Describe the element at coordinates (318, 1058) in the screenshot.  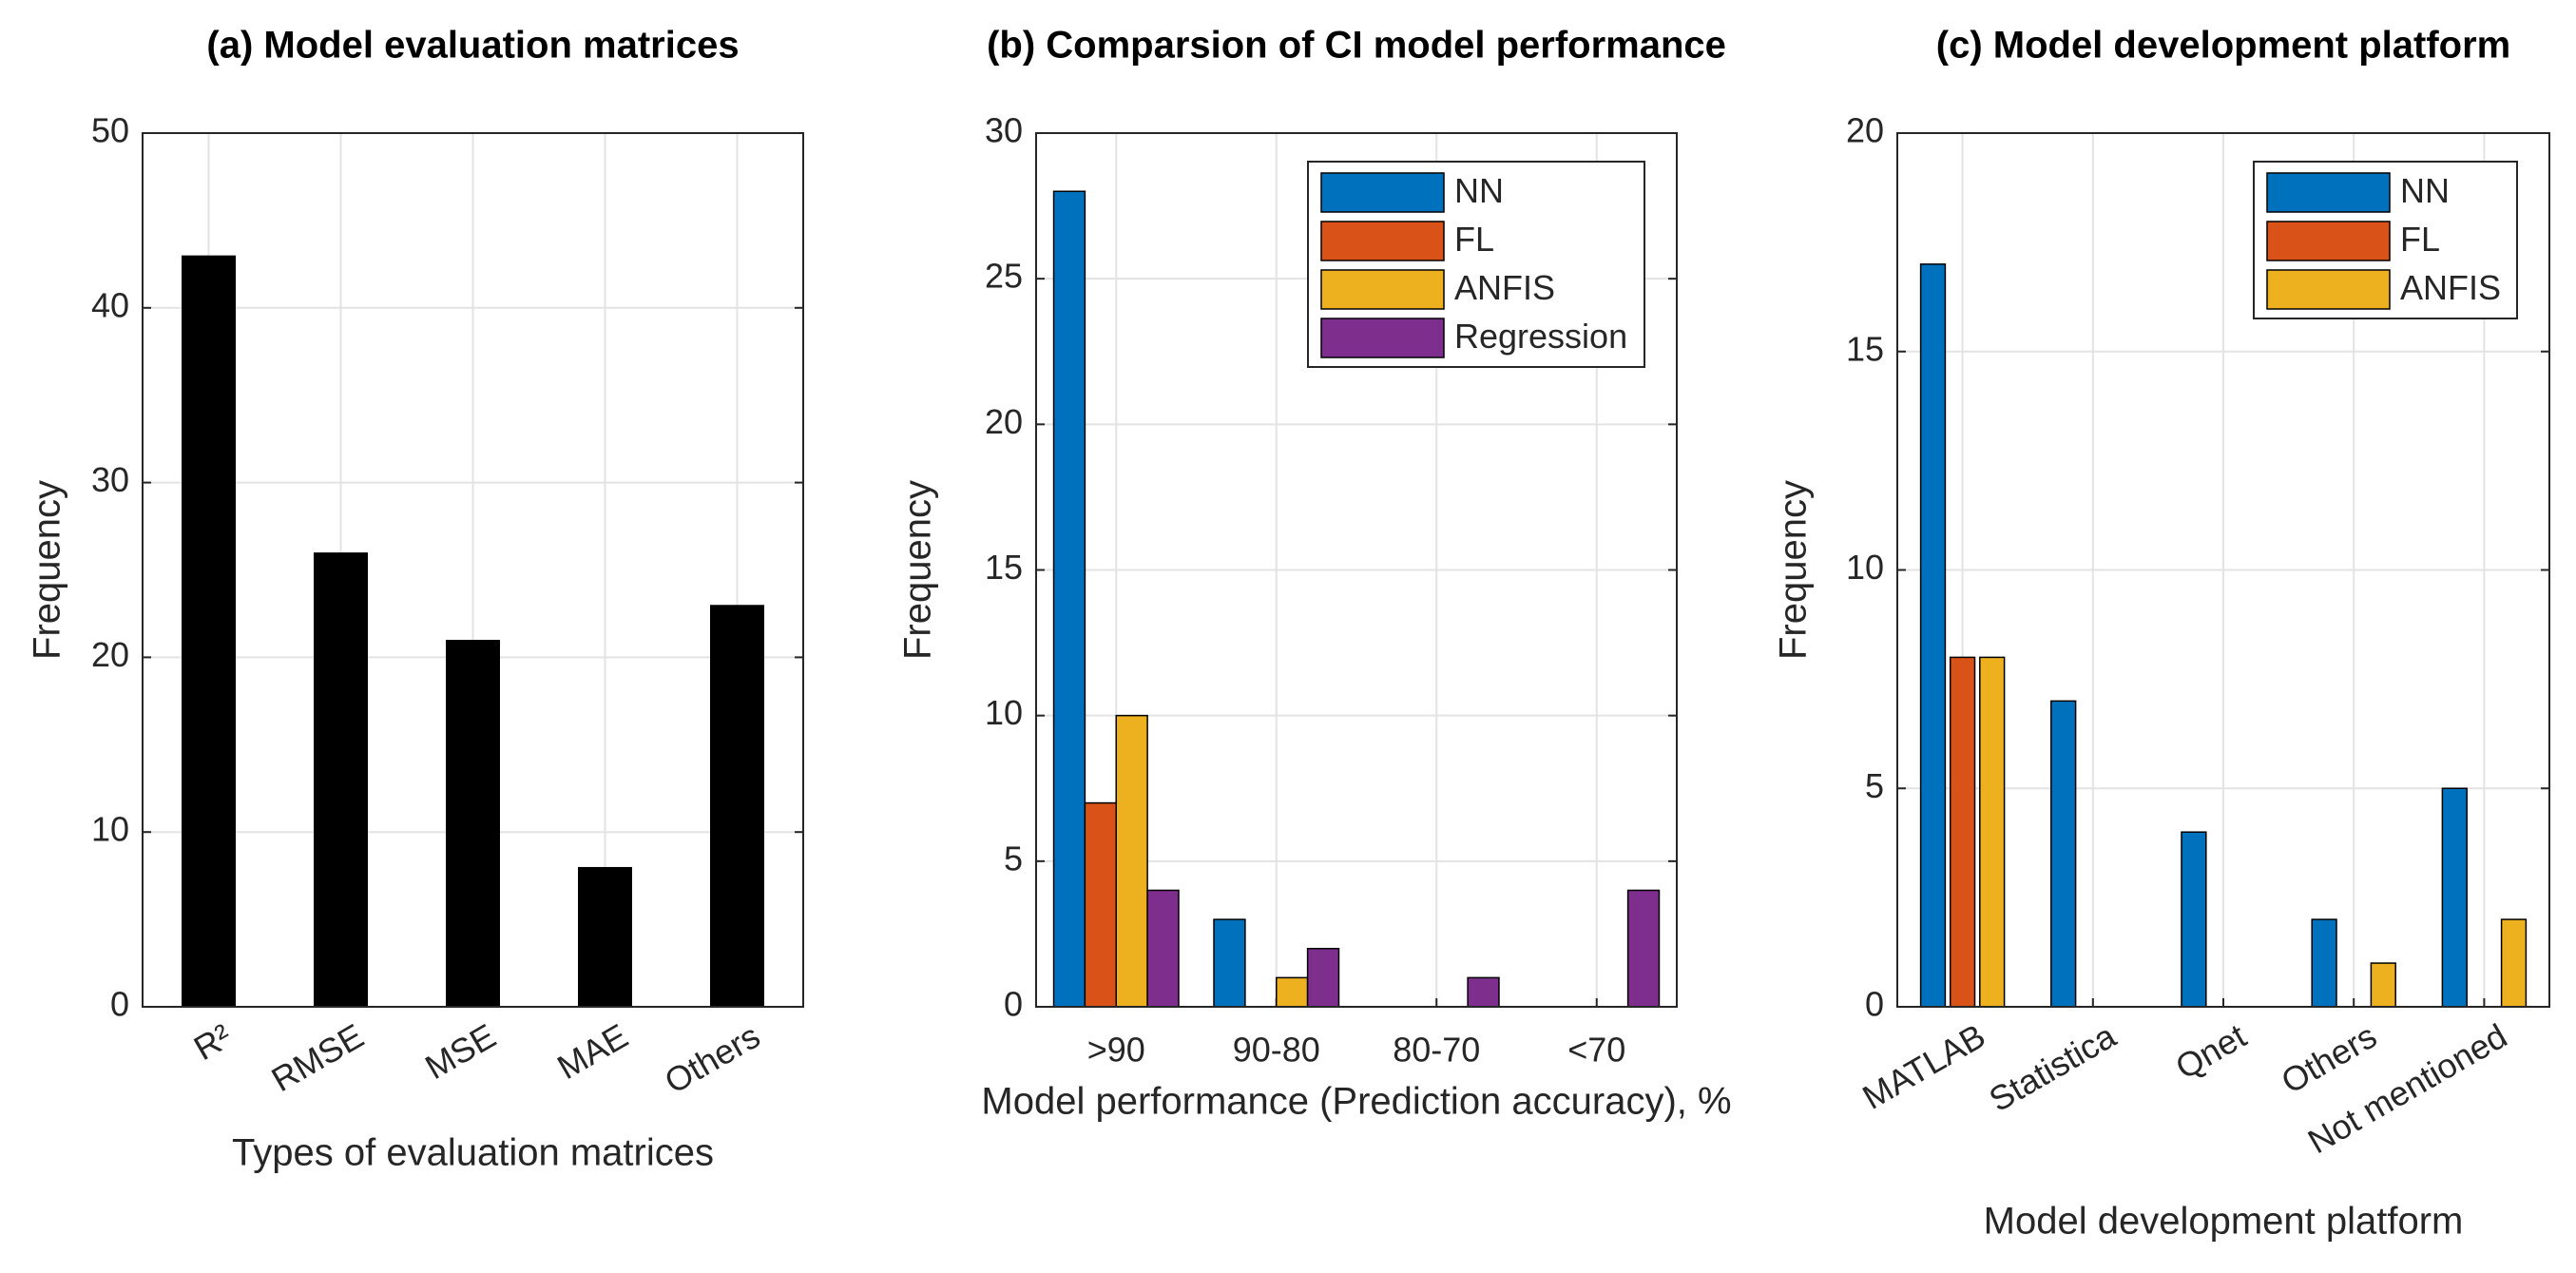
I see `x-tick-label: RMSE` at that location.